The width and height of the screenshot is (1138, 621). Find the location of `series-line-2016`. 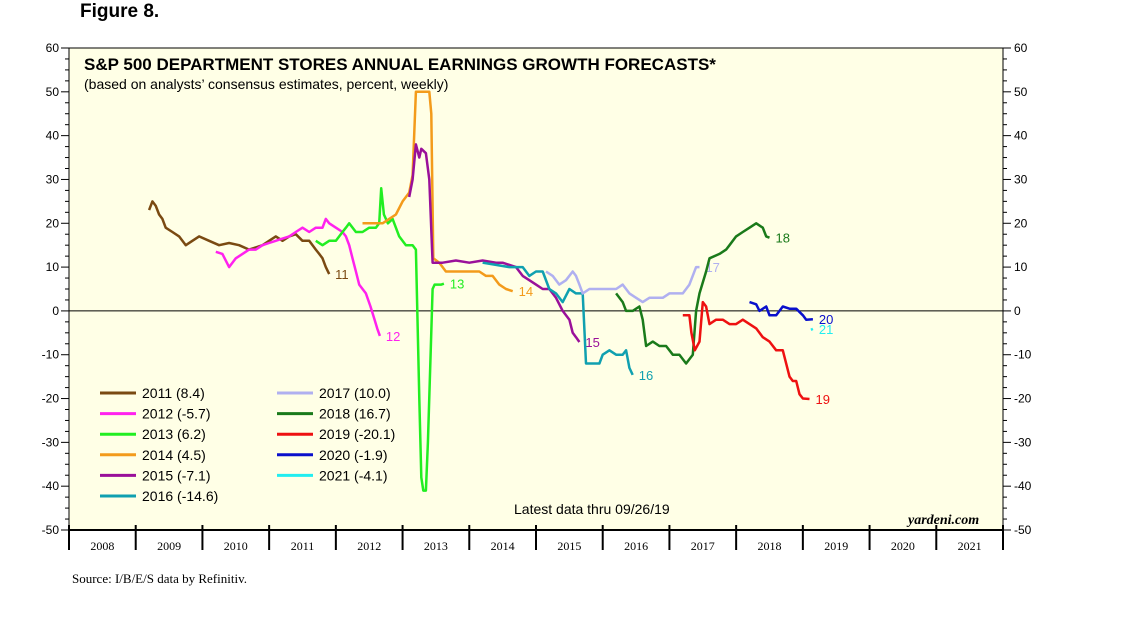

series-line-2016 is located at coordinates (558, 318).